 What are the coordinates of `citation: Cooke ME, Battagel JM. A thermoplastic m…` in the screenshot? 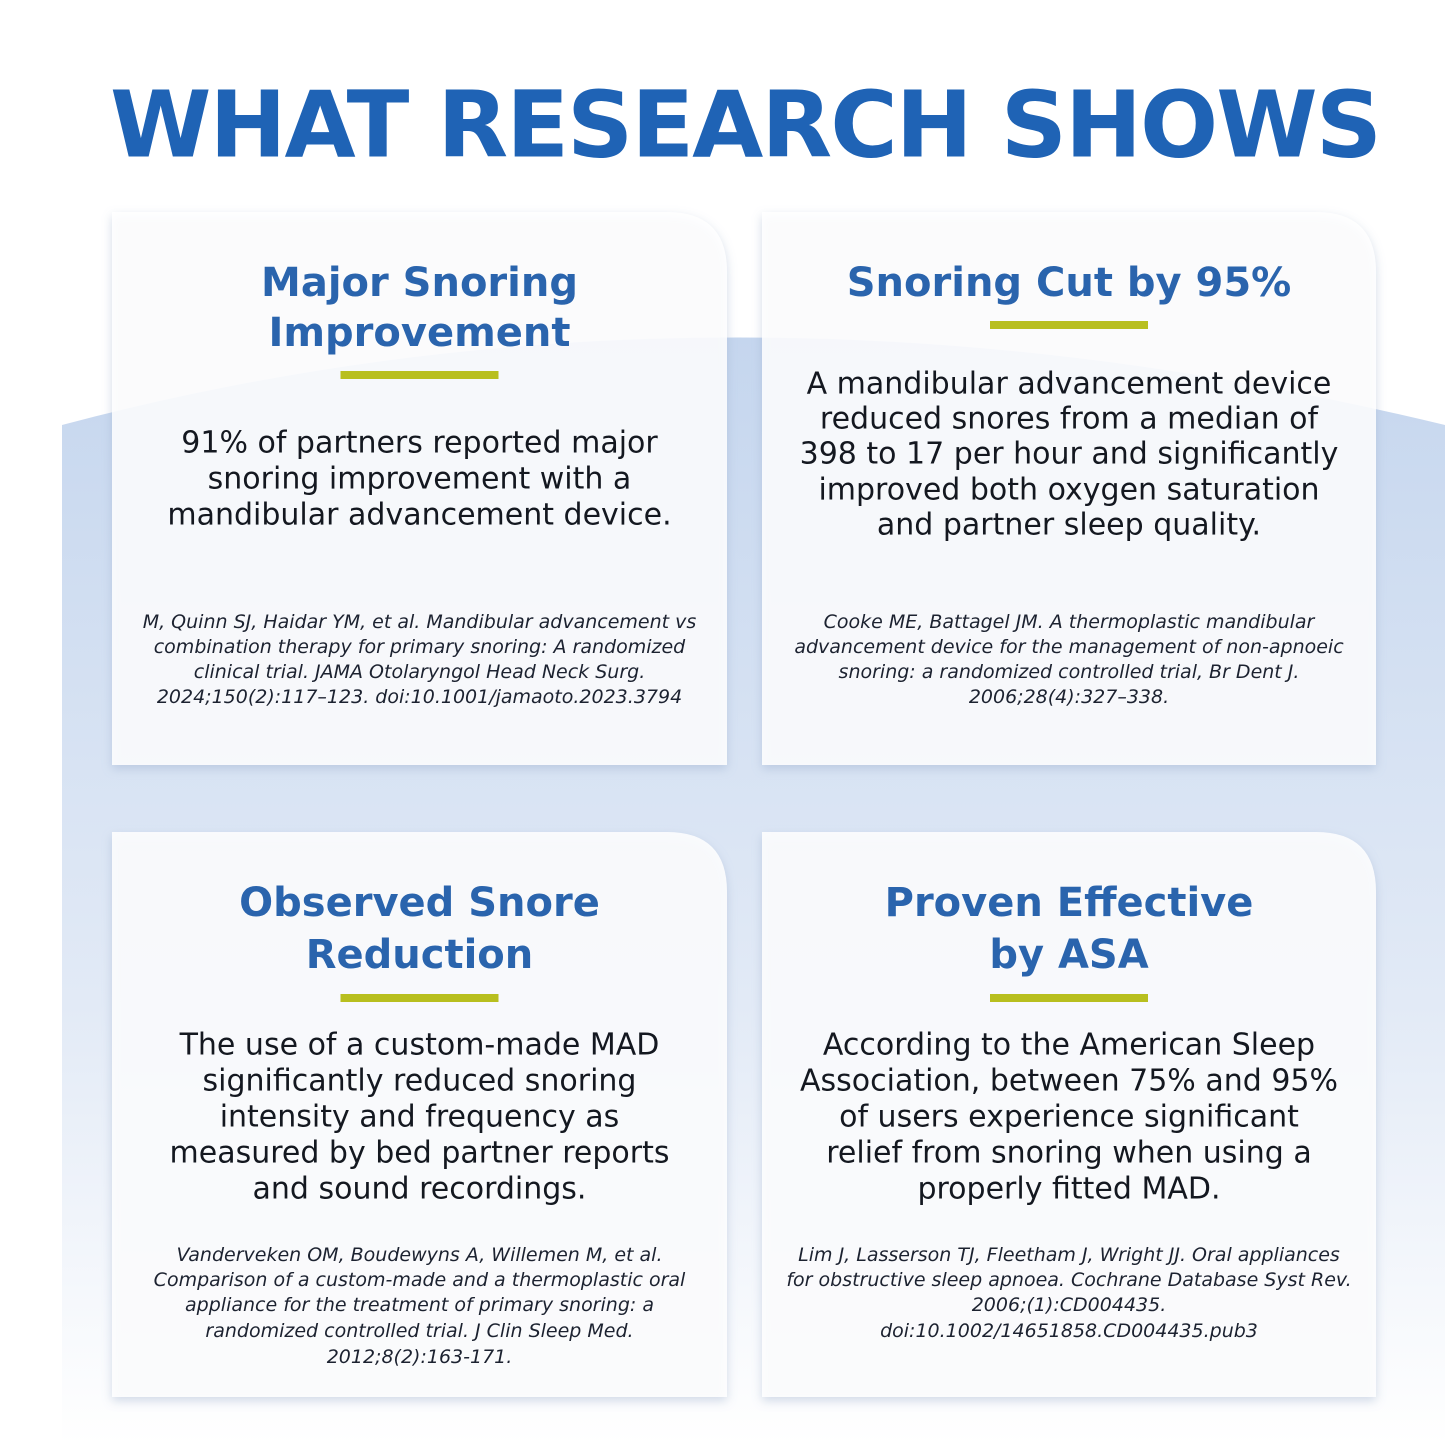 It's located at (1070, 622).